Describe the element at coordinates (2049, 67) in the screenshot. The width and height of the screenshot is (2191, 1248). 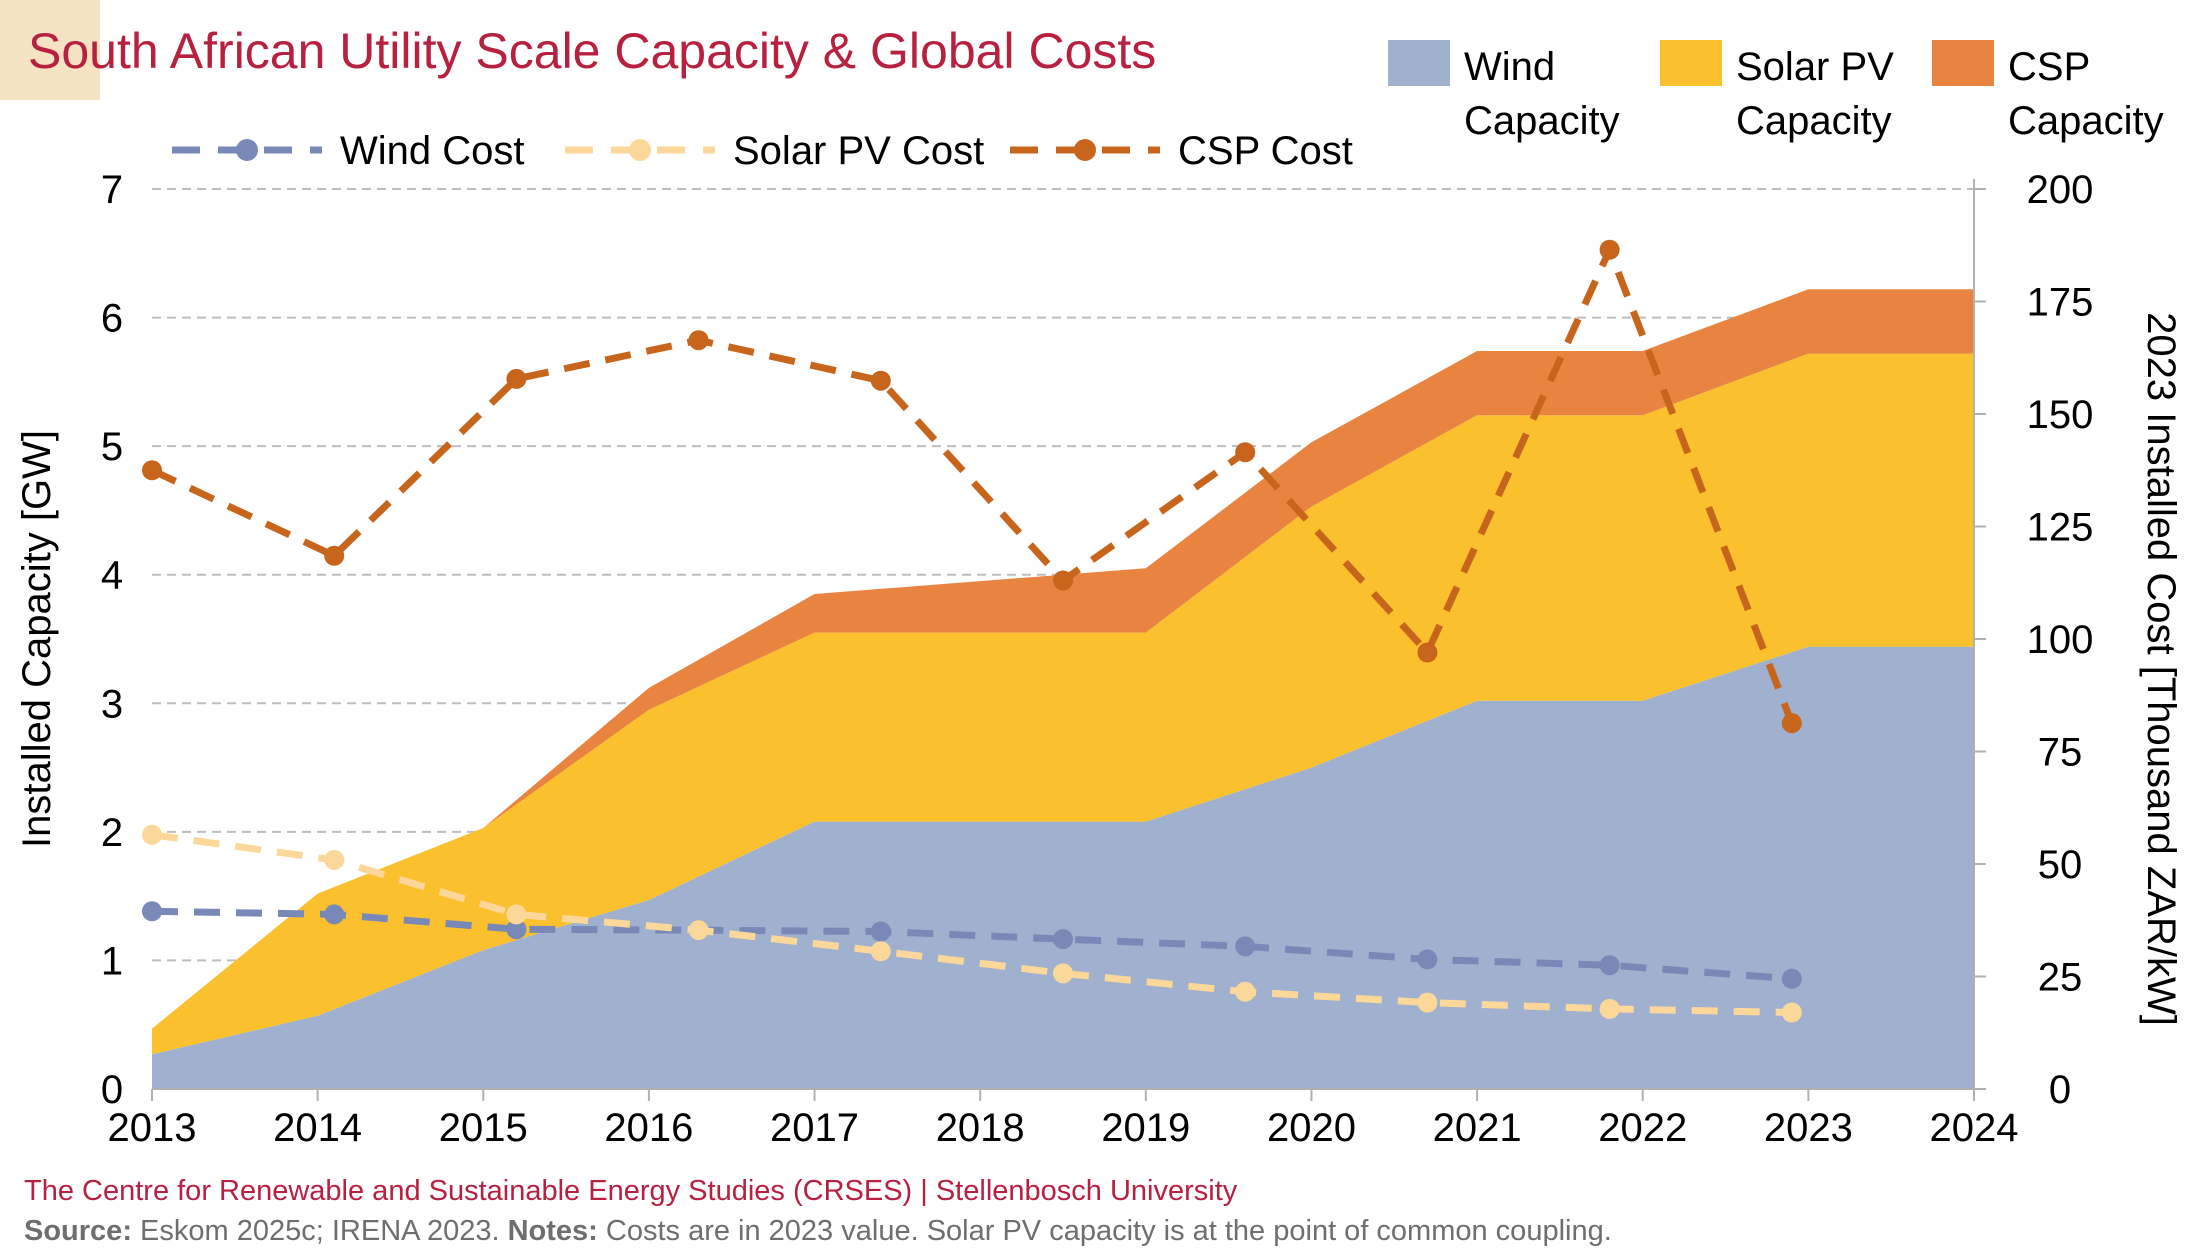
I see `legend-label-csp-capacity-line1: CSP` at that location.